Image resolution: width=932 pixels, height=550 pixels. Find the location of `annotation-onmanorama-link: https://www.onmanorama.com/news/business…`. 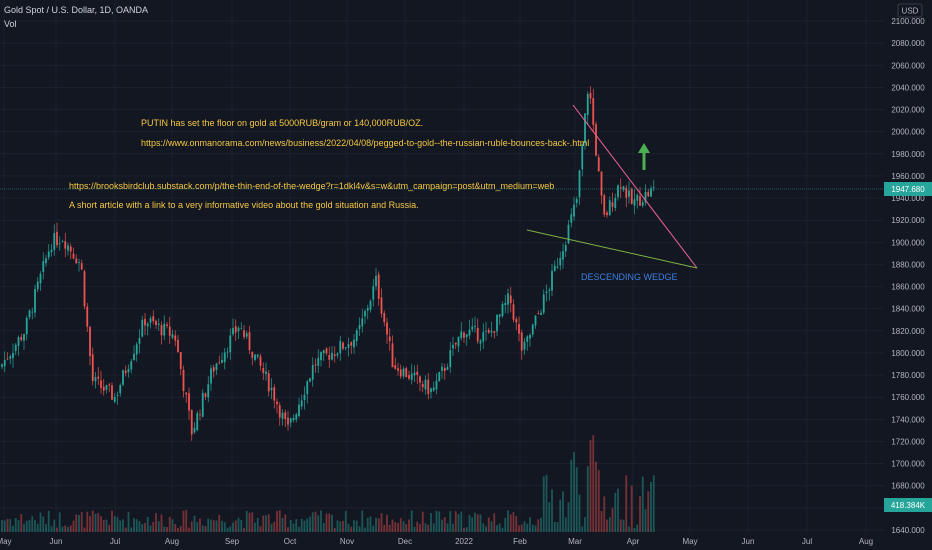

annotation-onmanorama-link: https://www.onmanorama.com/news/business… is located at coordinates (365, 143).